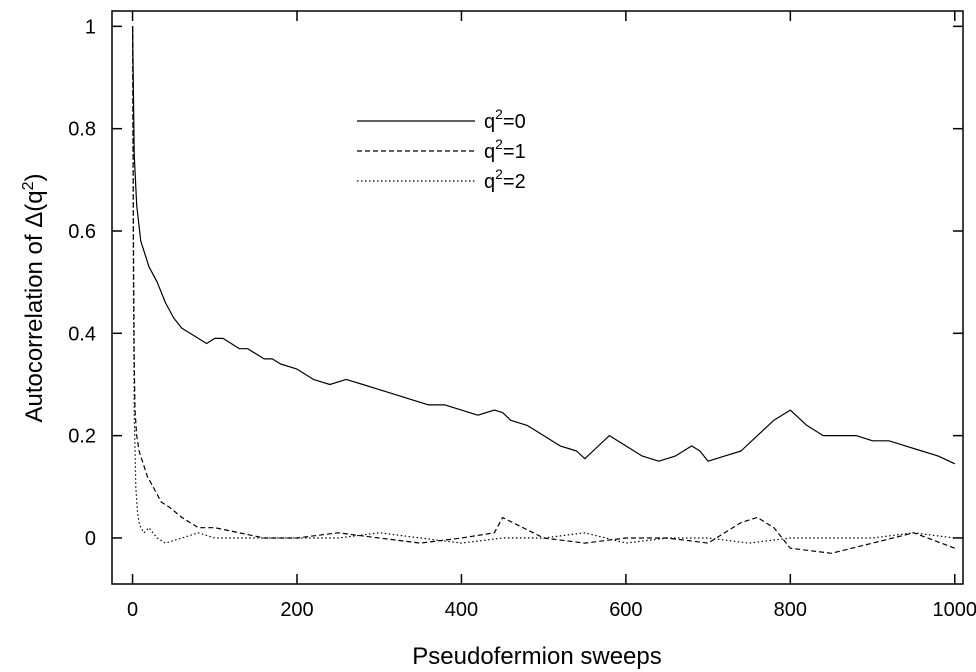 The image size is (976, 672). I want to click on x-tick-label: 600, so click(625, 610).